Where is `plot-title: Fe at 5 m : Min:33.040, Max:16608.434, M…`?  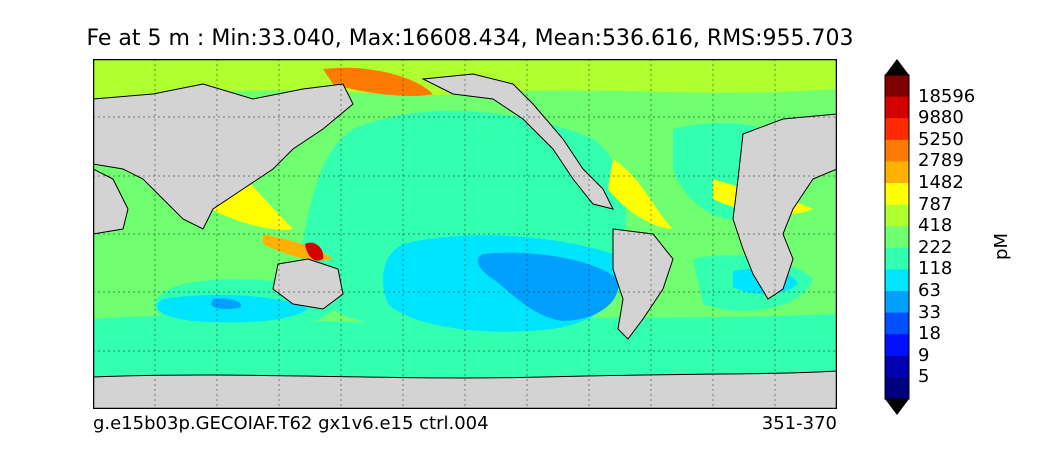
plot-title: Fe at 5 m : Min:33.040, Max:16608.434, M… is located at coordinates (470, 38).